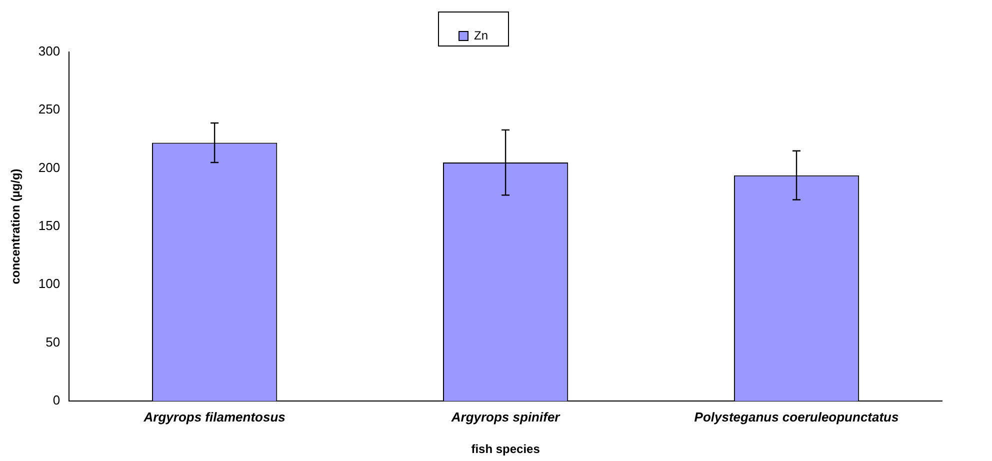 This screenshot has height=461, width=992. Describe the element at coordinates (796, 416) in the screenshot. I see `x-tick-label: Polysteganus coeruleopunctatus` at that location.